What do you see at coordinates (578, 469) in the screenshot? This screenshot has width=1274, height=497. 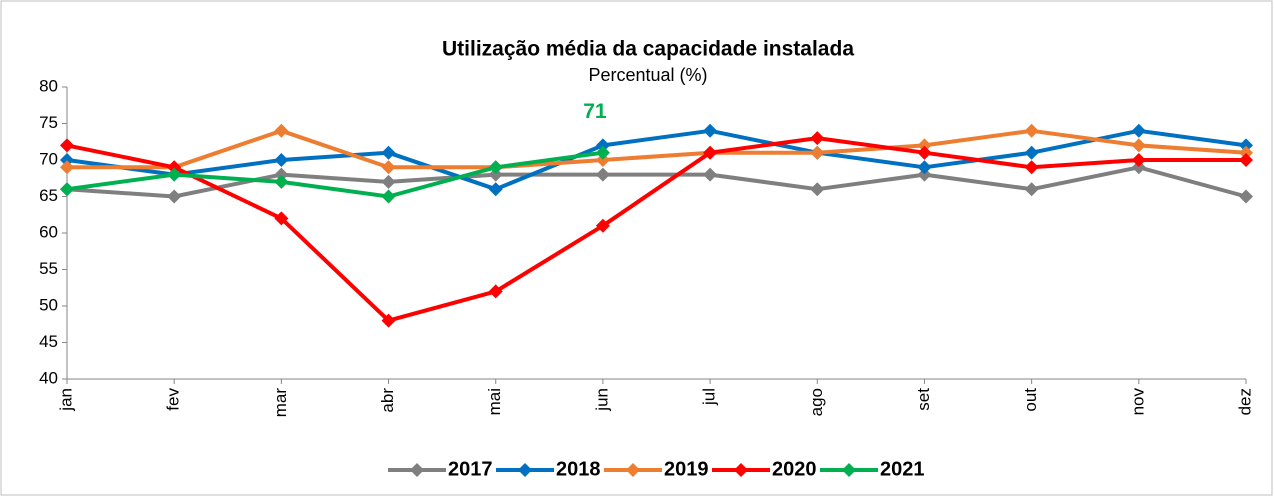 I see `legend-label: 2018` at bounding box center [578, 469].